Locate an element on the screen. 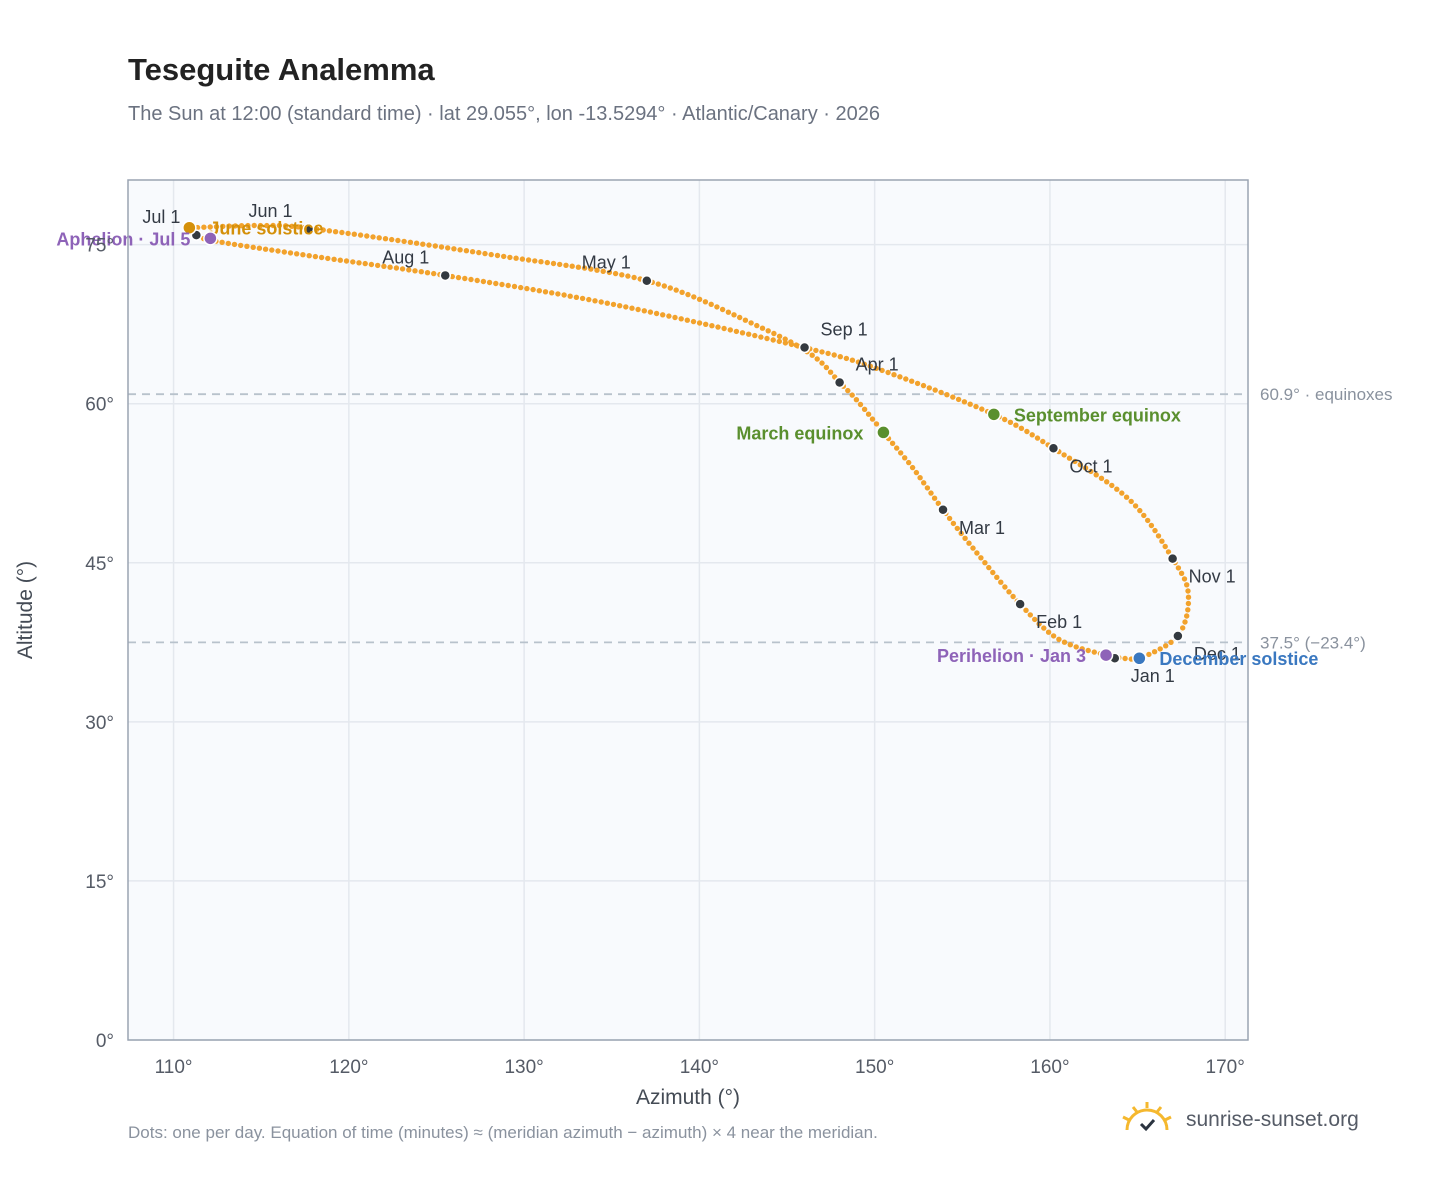  x-tick-label: 150° is located at coordinates (874, 1067).